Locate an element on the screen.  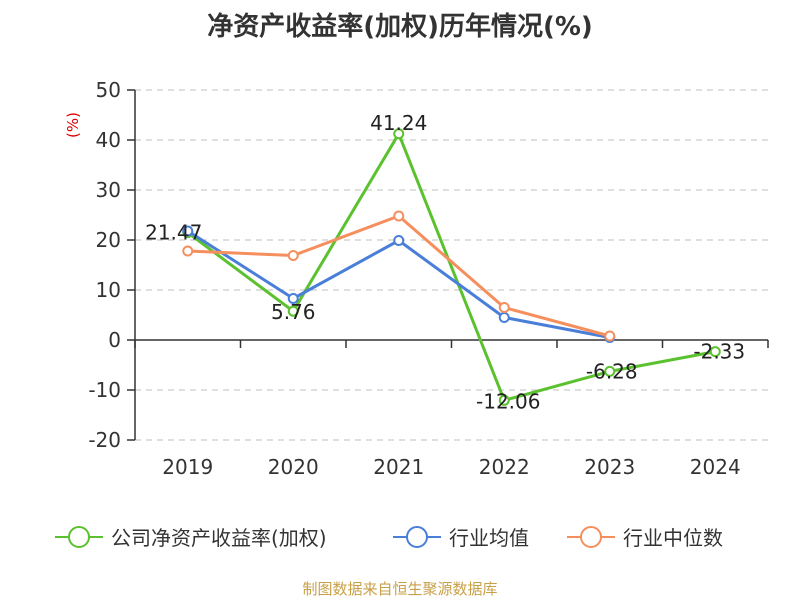
y-tick-label: 30 is located at coordinates (108, 190).